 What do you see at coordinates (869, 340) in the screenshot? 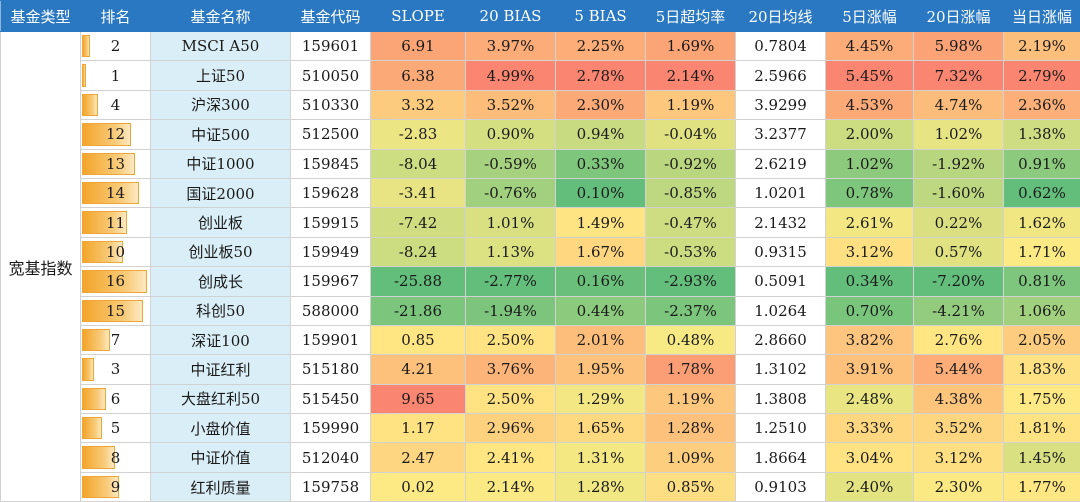
I see `chg5-cell: 3.82%` at bounding box center [869, 340].